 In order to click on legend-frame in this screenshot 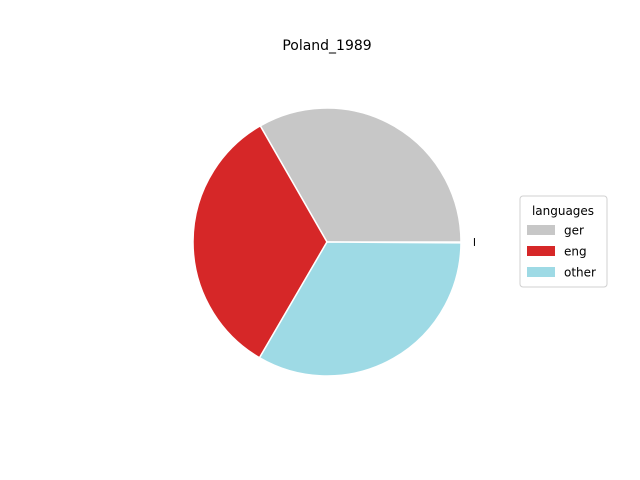, I will do `click(563, 241)`.